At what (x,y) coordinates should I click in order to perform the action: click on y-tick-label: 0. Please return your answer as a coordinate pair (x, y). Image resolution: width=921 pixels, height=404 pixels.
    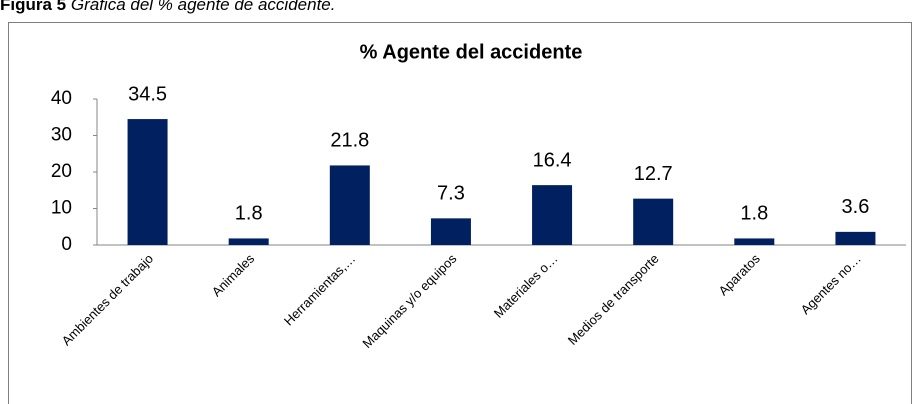
    Looking at the image, I should click on (66, 244).